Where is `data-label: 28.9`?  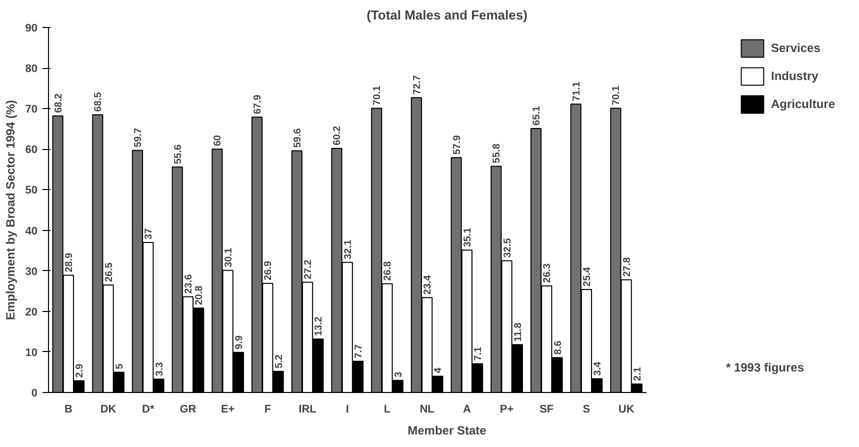
data-label: 28.9 is located at coordinates (69, 262).